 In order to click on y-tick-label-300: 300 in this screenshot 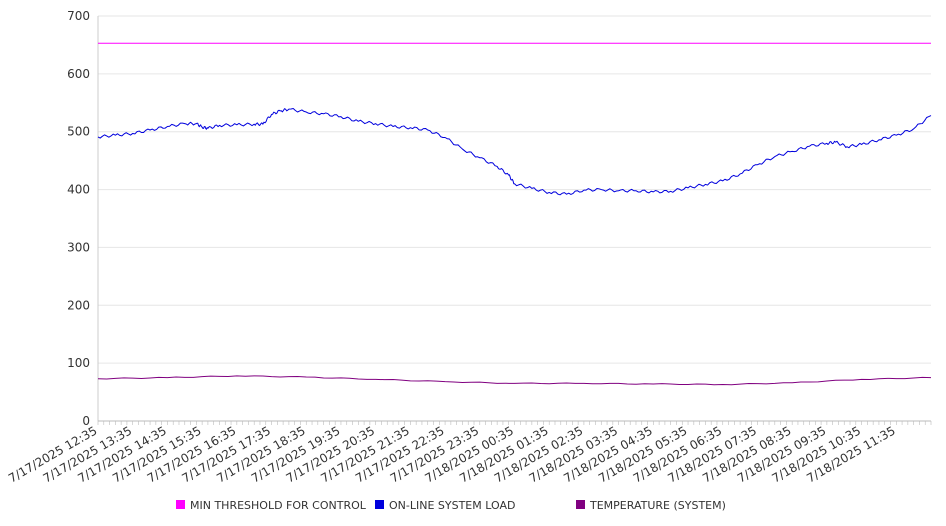, I will do `click(78, 247)`.